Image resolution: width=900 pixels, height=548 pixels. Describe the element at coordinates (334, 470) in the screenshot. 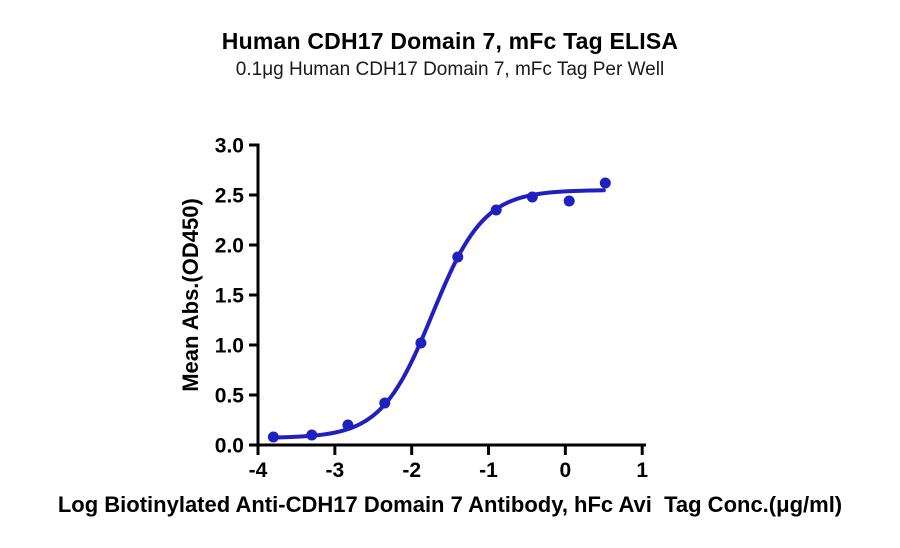

I see `x-tick-label: -3` at that location.